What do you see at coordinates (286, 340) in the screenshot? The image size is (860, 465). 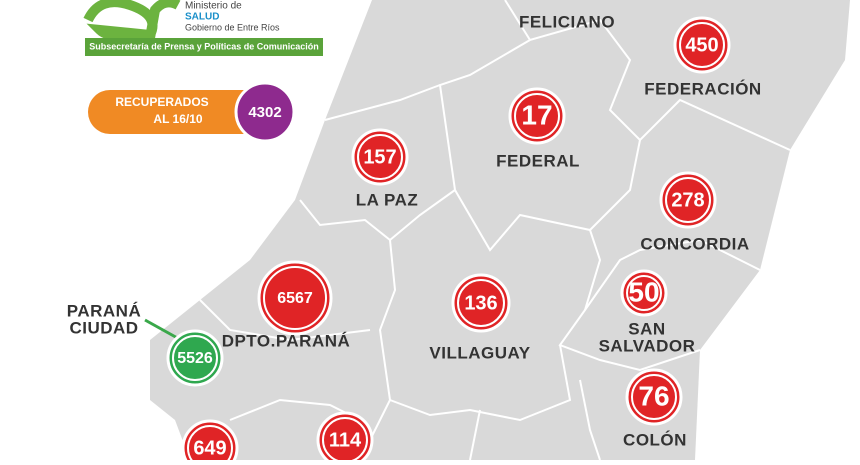 I see `department-name: DPTO.PARANÁ` at bounding box center [286, 340].